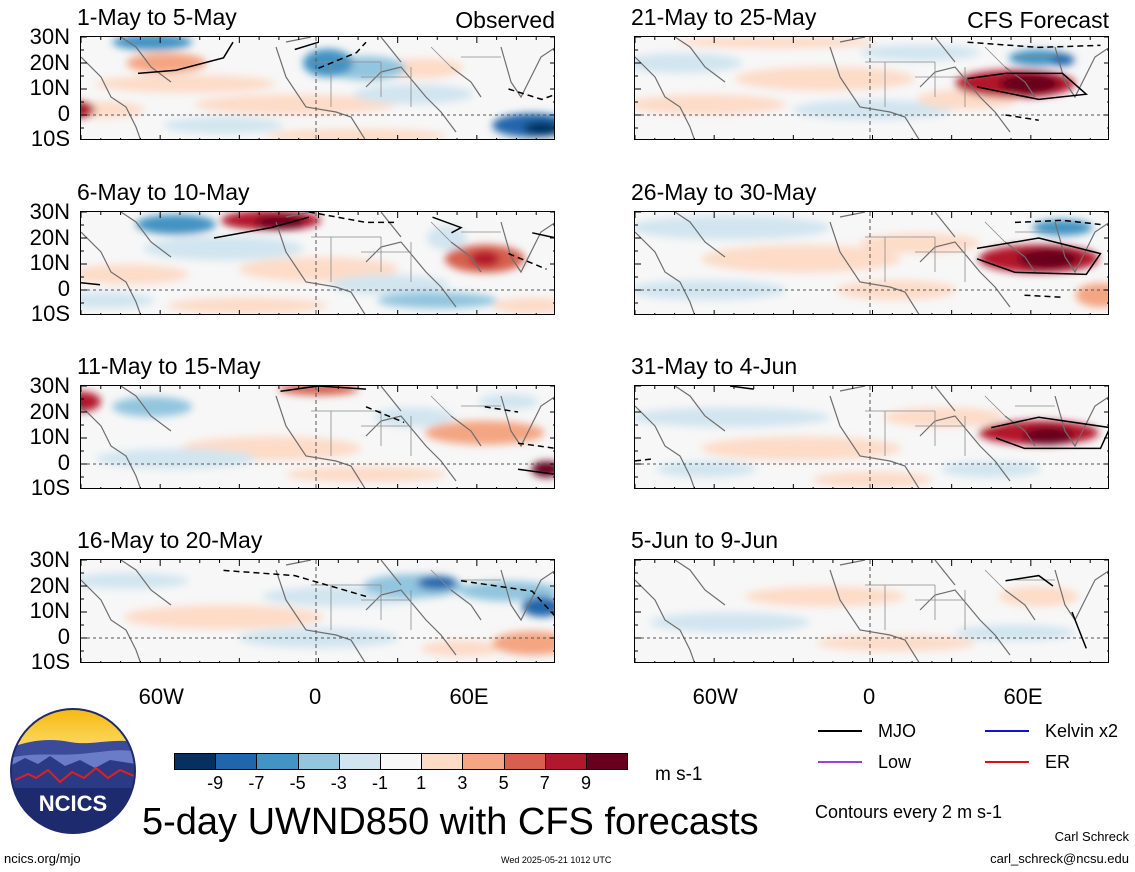 Image resolution: width=1135 pixels, height=872 pixels. What do you see at coordinates (895, 762) in the screenshot?
I see `low-legend-label: Low` at bounding box center [895, 762].